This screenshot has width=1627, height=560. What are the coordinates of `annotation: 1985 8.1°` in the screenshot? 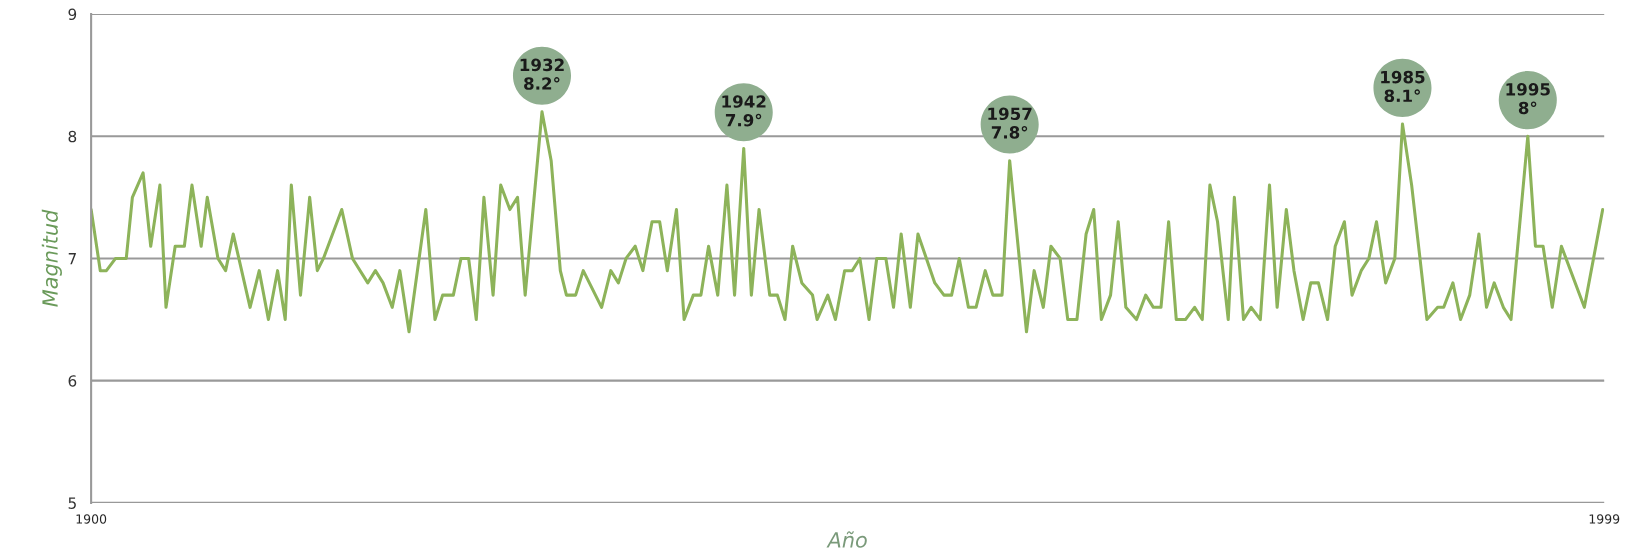 It's located at (1403, 86).